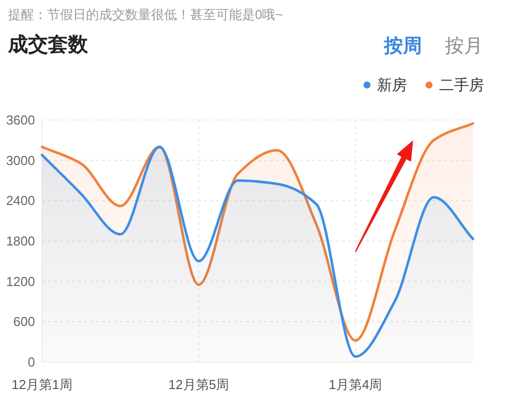 The width and height of the screenshot is (507, 405). Describe the element at coordinates (355, 384) in the screenshot. I see `x-tick-label: 1月第4周` at that location.